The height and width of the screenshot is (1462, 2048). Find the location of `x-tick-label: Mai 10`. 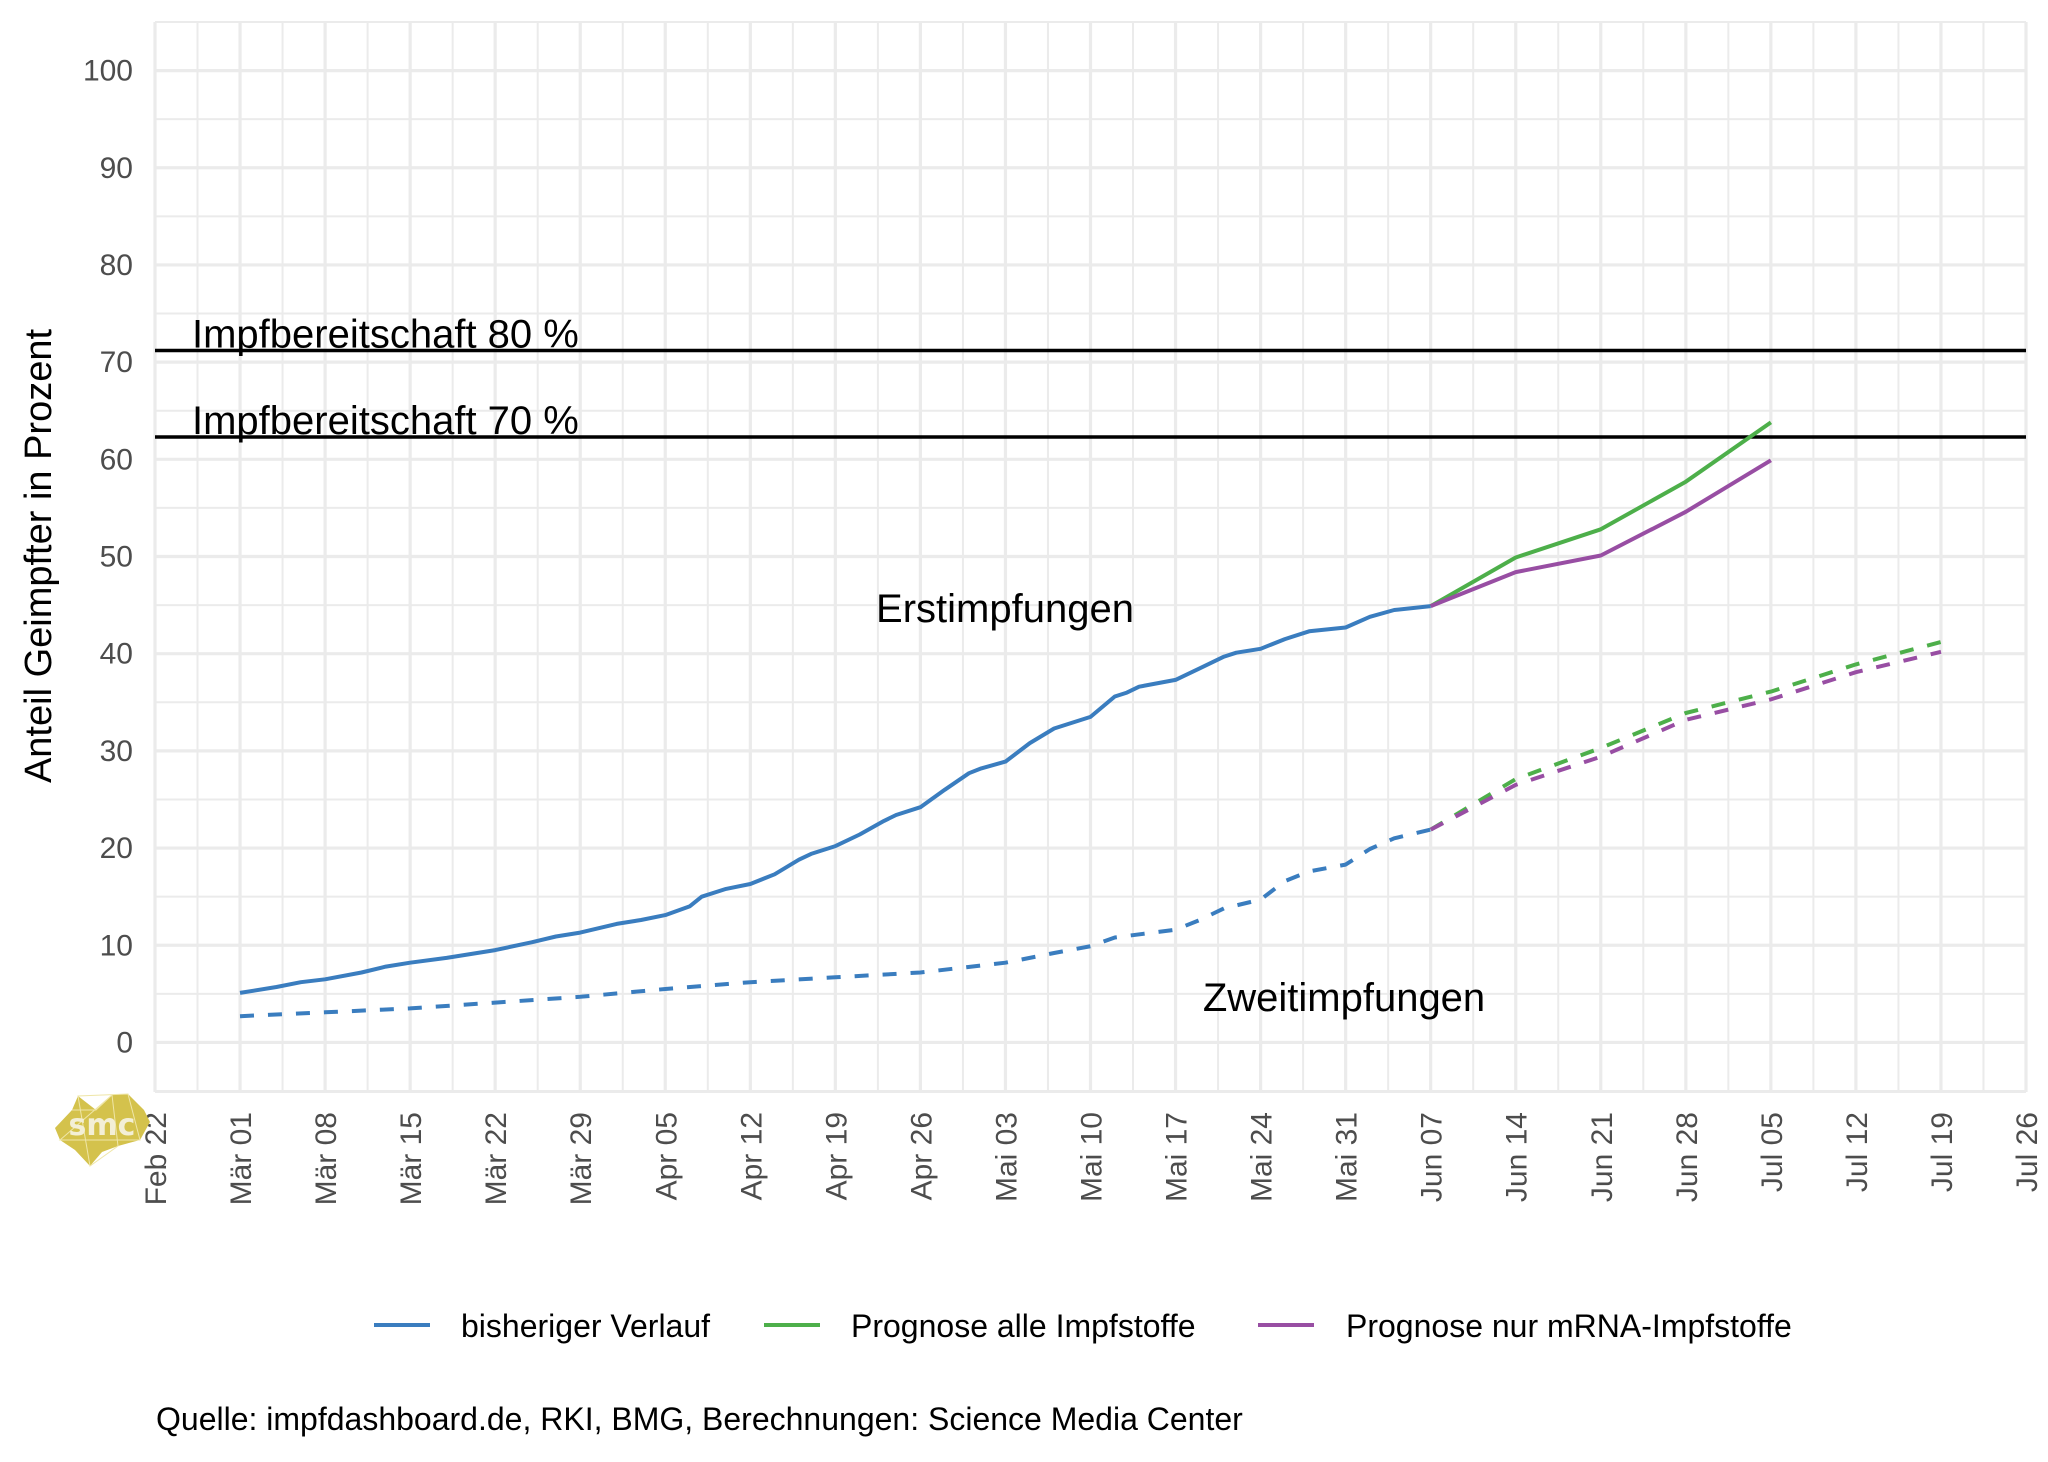

x-tick-label: Mai 10 is located at coordinates (1092, 1157).